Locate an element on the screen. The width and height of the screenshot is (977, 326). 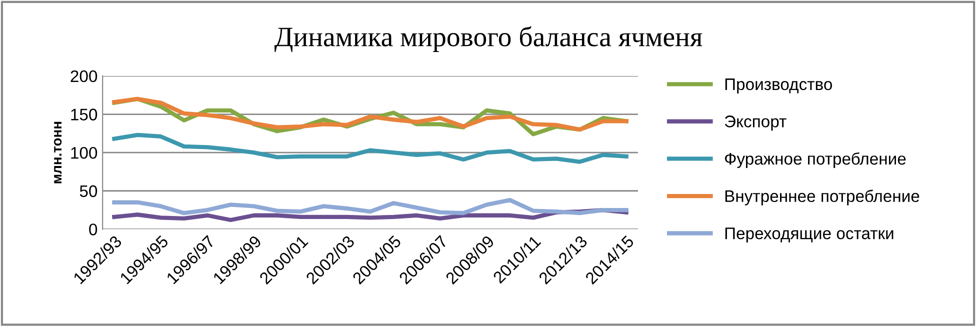
y-tick-label: 0 is located at coordinates (93, 230).